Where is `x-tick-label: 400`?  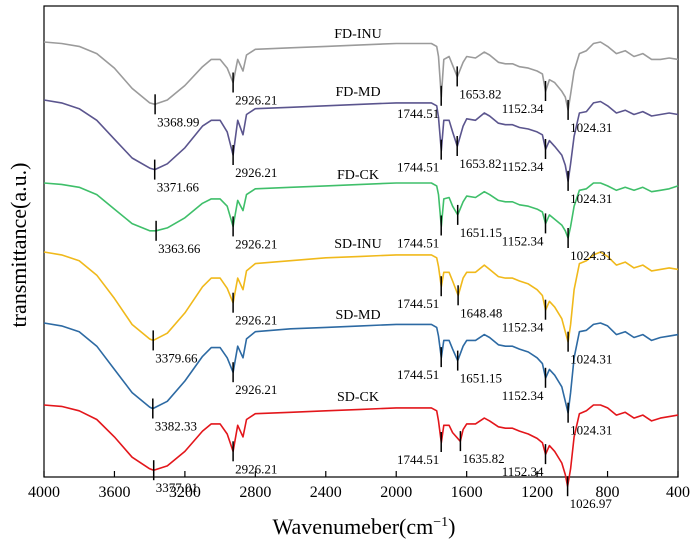
x-tick-label: 400 is located at coordinates (678, 492).